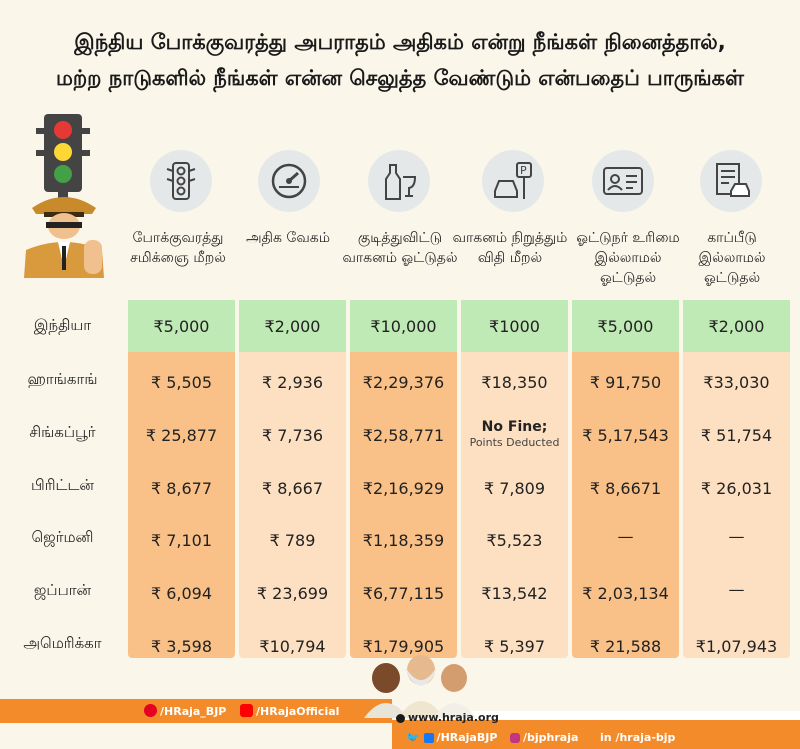  I want to click on license-card-icon, so click(623, 181).